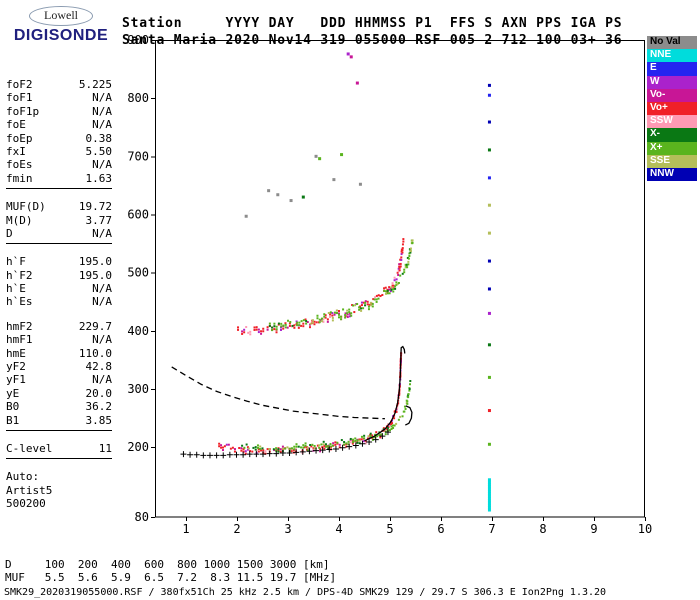  Describe the element at coordinates (95, 275) in the screenshot. I see `param-value: 195.0` at that location.